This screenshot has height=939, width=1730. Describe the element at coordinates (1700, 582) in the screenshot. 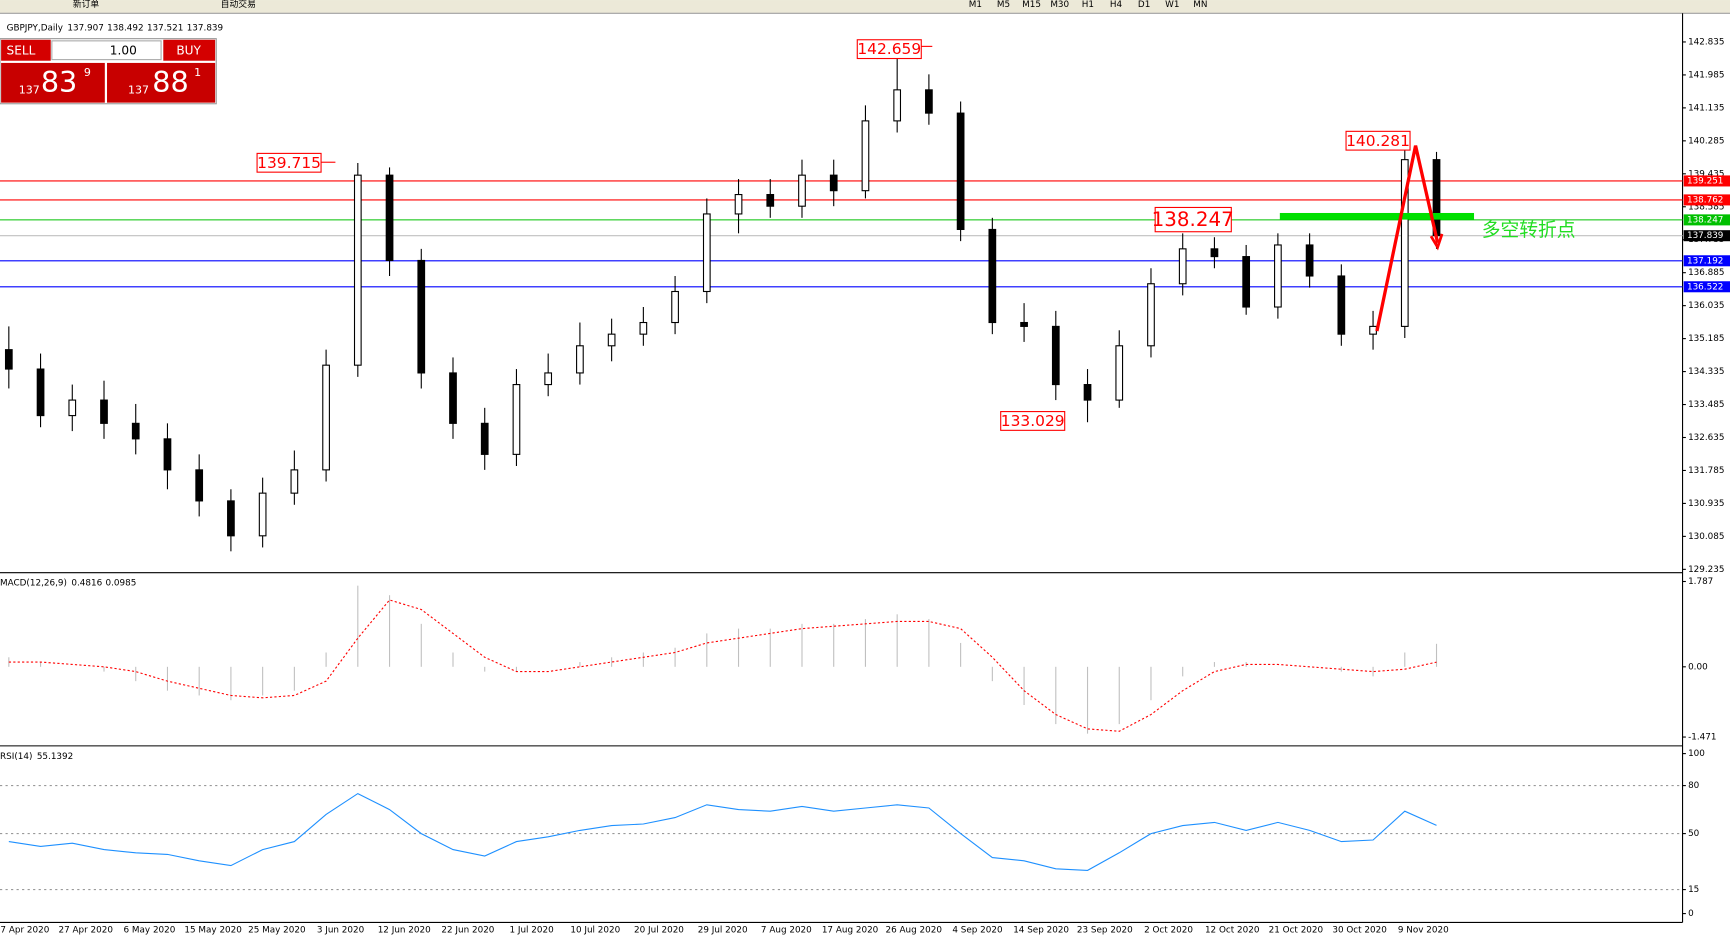

I see `y-tick-label: 1.787` at that location.